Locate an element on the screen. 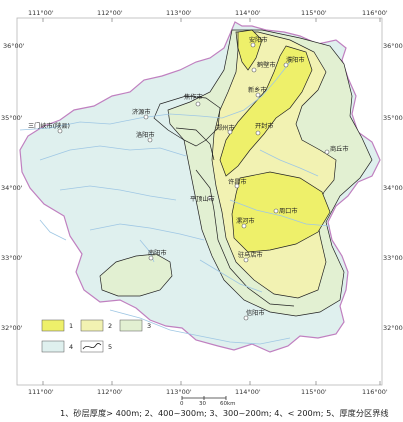 This screenshot has height=422, width=403. right-lat-label: 36°00' is located at coordinates (393, 46).